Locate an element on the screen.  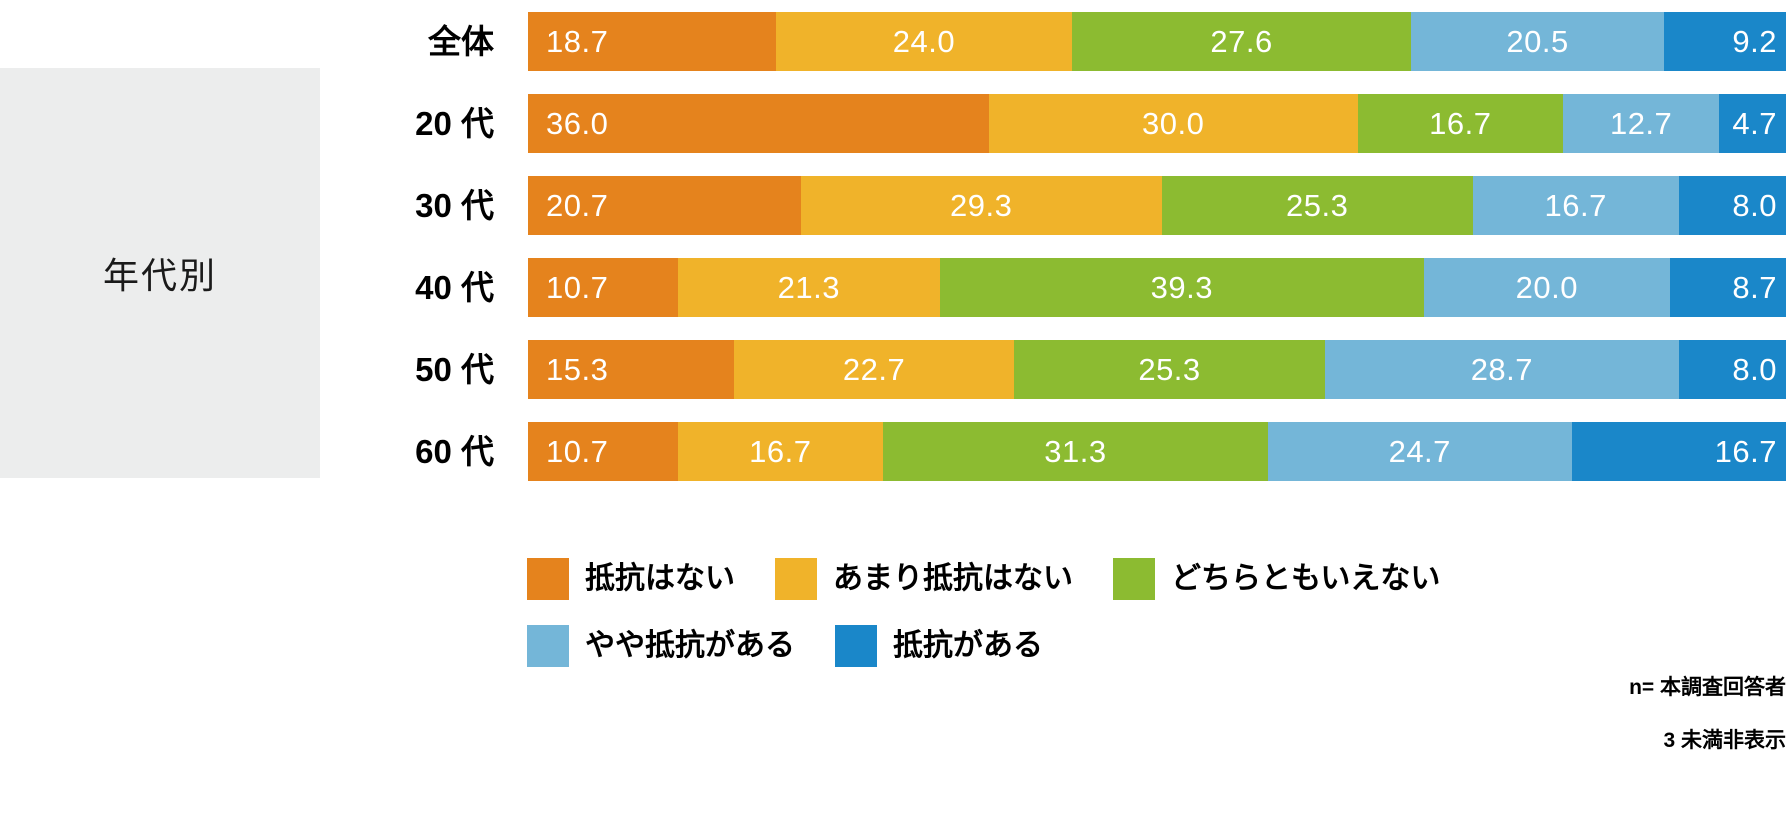
legend-label: あまり抵抗はない is located at coordinates (953, 578).